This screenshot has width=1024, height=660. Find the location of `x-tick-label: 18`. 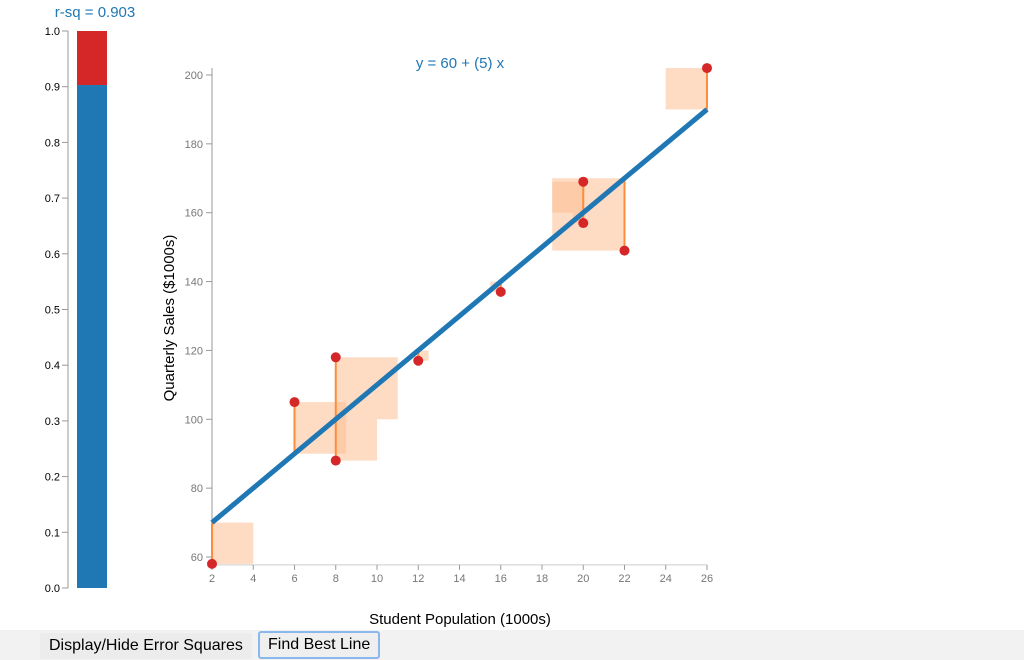

x-tick-label: 18 is located at coordinates (542, 579).